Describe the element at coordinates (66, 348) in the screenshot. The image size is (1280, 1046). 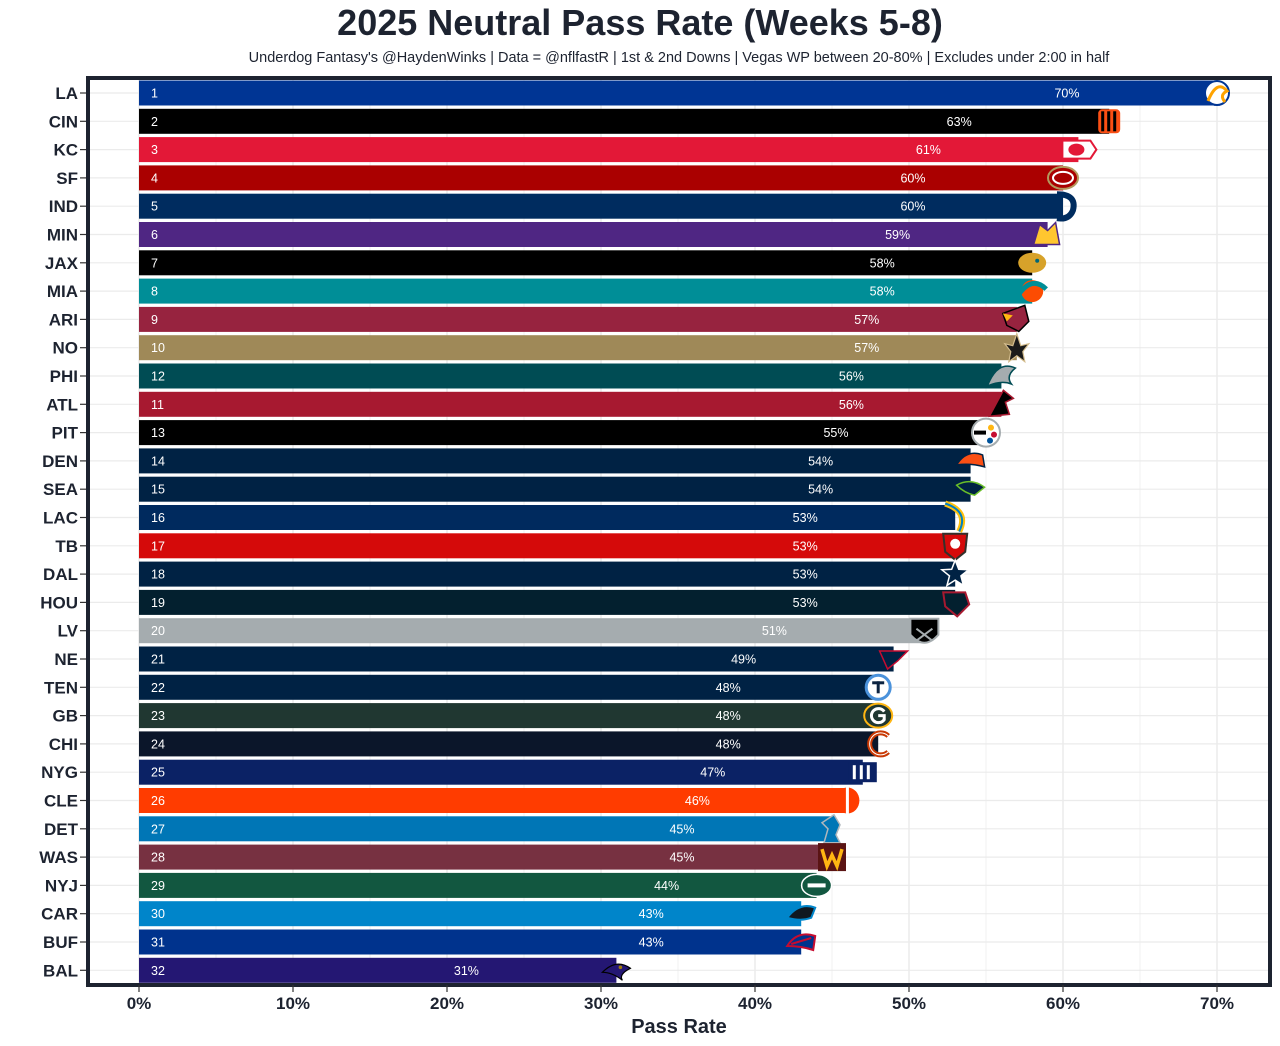
I see `team-label-no: NO` at that location.